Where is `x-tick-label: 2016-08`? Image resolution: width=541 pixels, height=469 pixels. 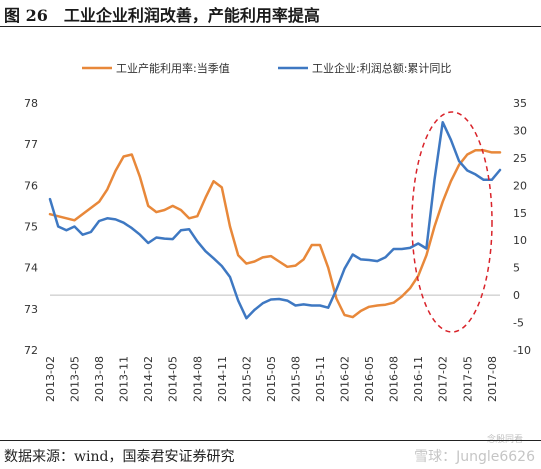
x-tick-label: 2016-08 is located at coordinates (394, 379).